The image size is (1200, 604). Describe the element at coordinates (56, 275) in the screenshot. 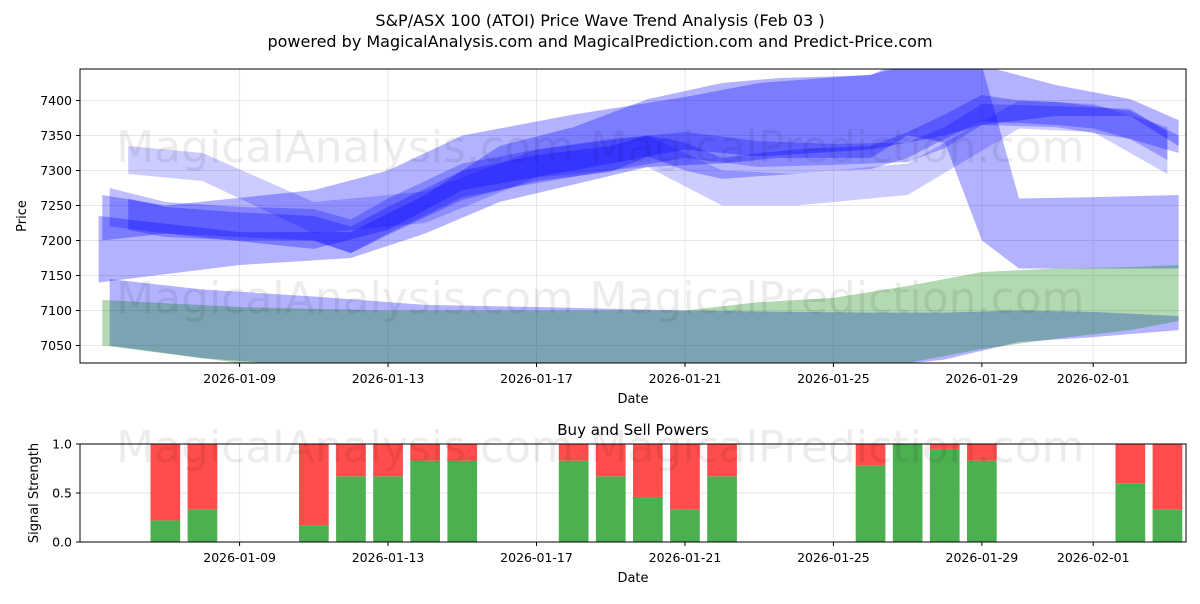

I see `price-y-tick-label: 7150` at that location.